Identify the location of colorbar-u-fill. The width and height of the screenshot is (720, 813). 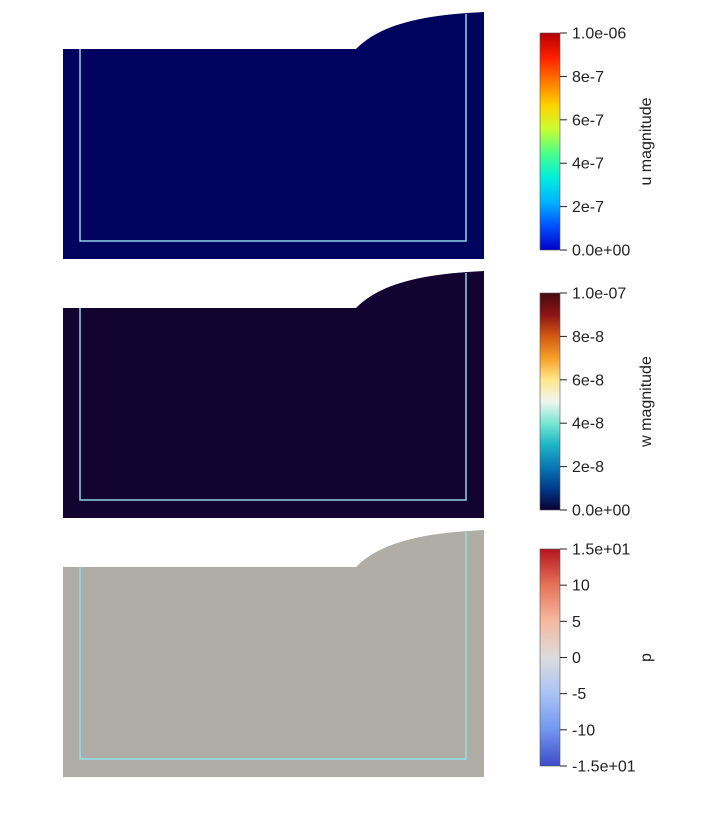
(550, 141).